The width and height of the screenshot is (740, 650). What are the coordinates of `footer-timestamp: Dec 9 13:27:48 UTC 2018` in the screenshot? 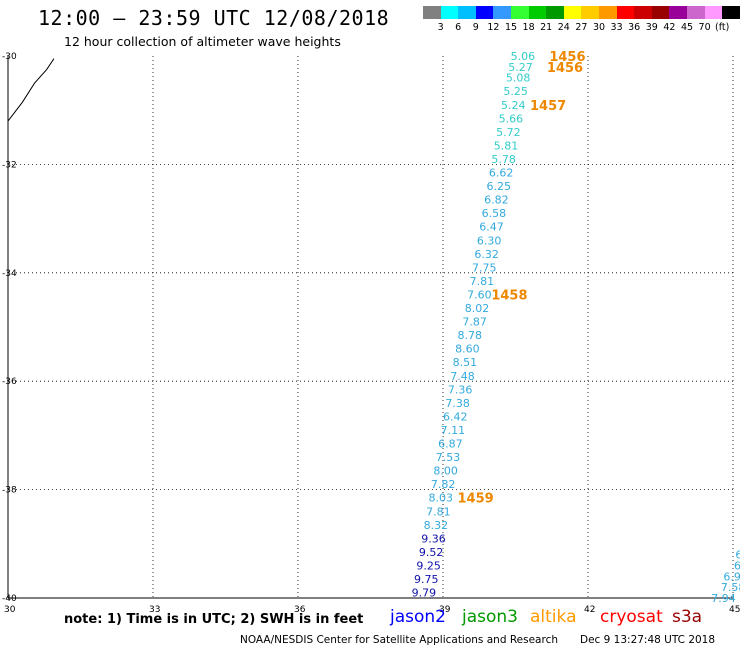 It's located at (648, 640).